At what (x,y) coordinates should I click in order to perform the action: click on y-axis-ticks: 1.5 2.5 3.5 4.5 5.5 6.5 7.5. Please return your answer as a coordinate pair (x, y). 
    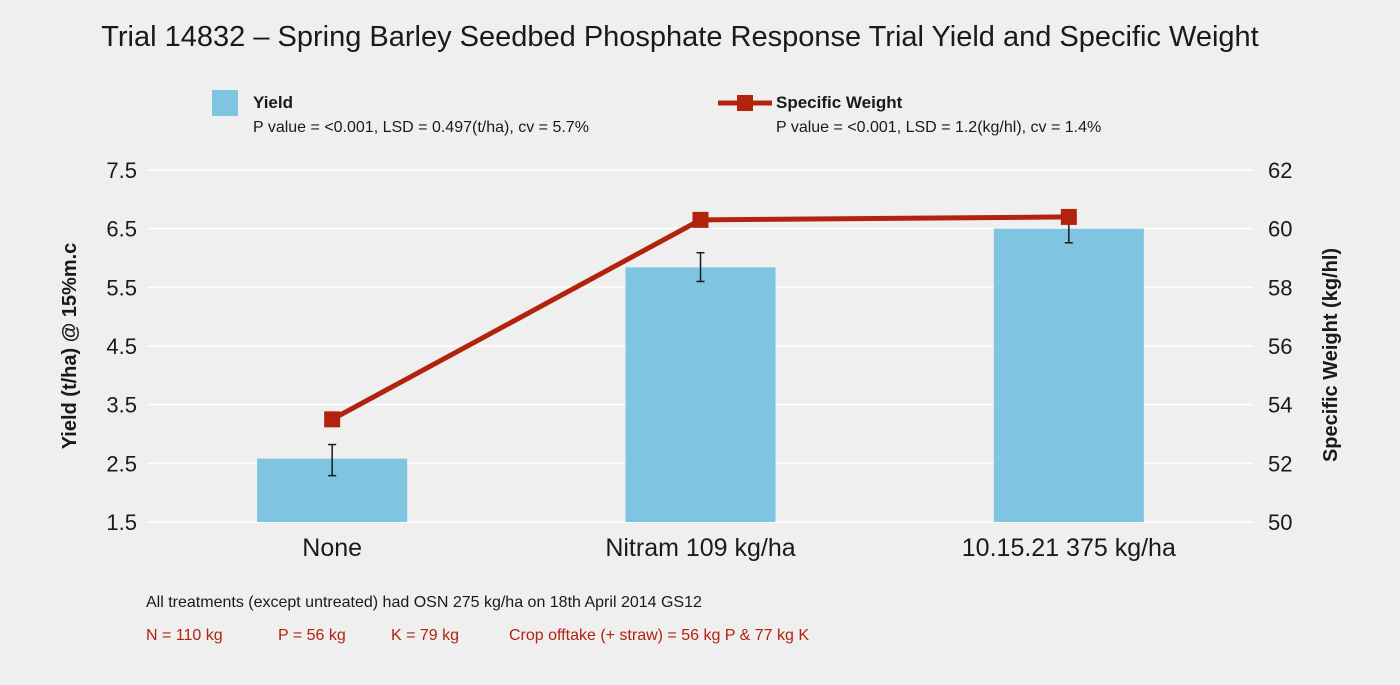
    Looking at the image, I should click on (121, 346).